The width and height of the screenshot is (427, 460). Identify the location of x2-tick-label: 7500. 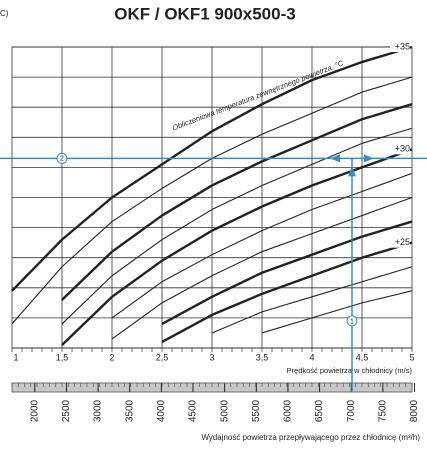
(383, 410).